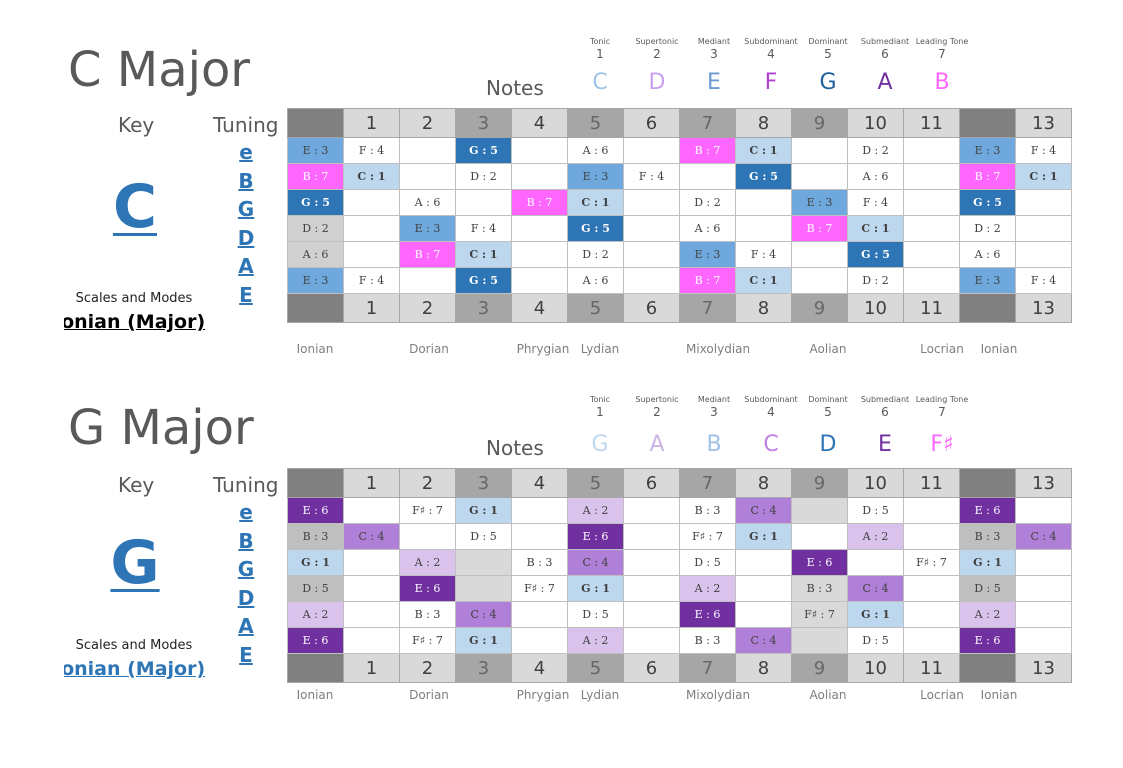  I want to click on string-label-e: e, so click(246, 152).